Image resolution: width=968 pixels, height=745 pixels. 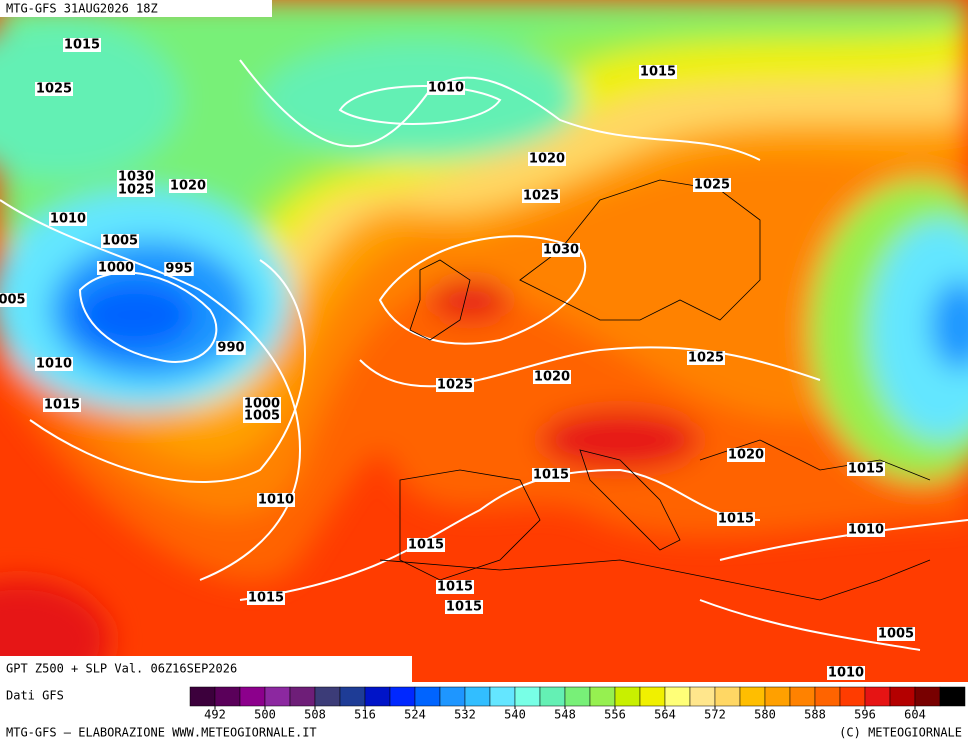 I want to click on colorbar-tick-label: 604, so click(x=915, y=715).